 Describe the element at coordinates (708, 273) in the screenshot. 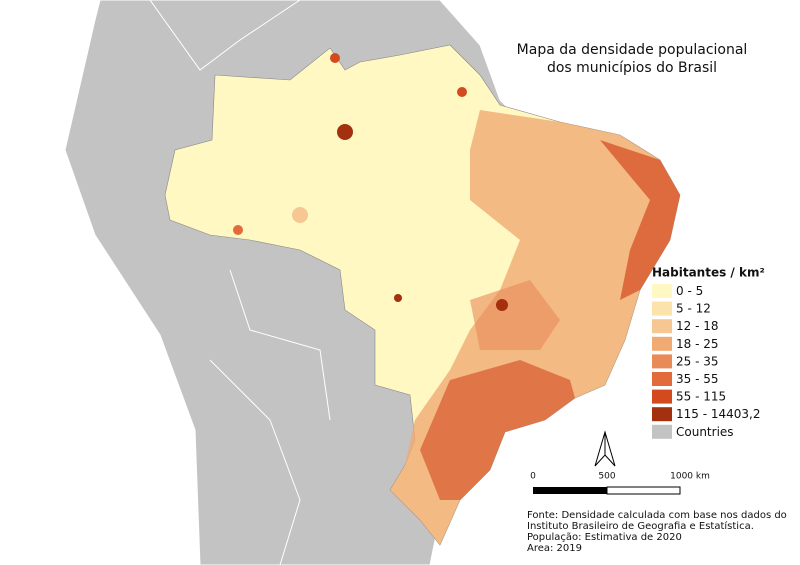

I see `legend-title: Habitantes / km²` at that location.